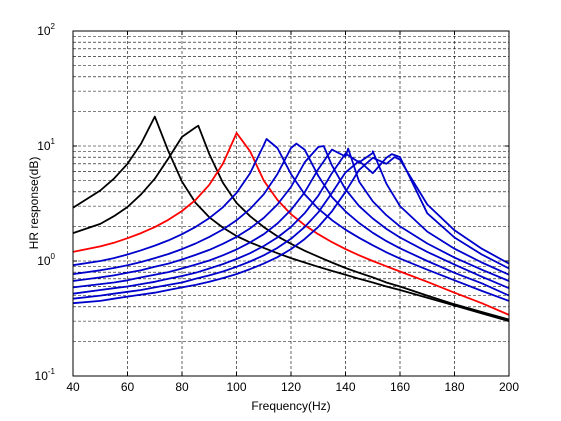 The image size is (561, 421). What do you see at coordinates (345, 387) in the screenshot?
I see `x-tick-label: 140` at bounding box center [345, 387].